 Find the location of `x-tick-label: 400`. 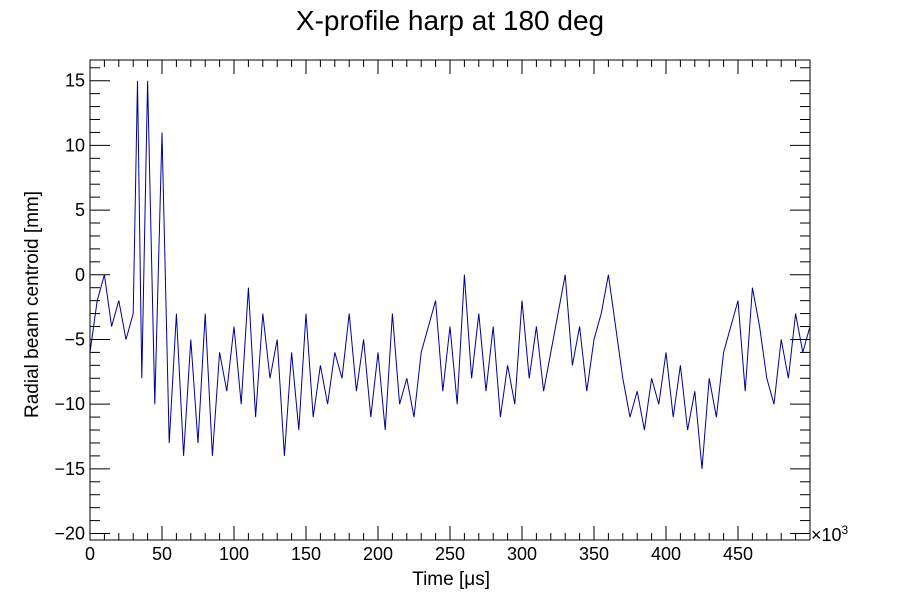

x-tick-label: 400 is located at coordinates (666, 554).